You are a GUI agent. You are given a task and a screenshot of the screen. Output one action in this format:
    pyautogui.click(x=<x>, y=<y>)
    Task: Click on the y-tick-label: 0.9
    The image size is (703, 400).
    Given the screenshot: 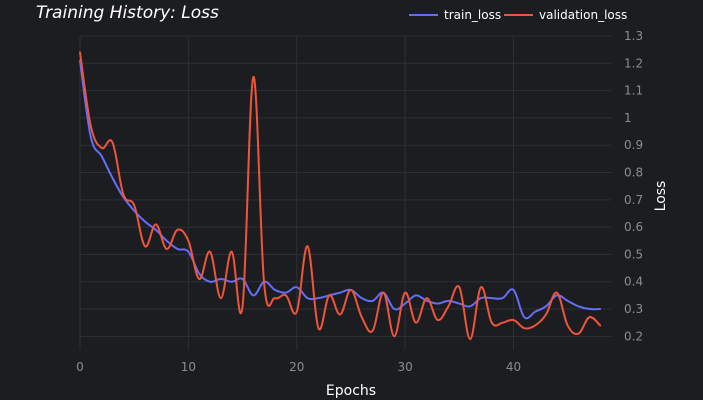 What is the action you would take?
    pyautogui.click(x=633, y=145)
    